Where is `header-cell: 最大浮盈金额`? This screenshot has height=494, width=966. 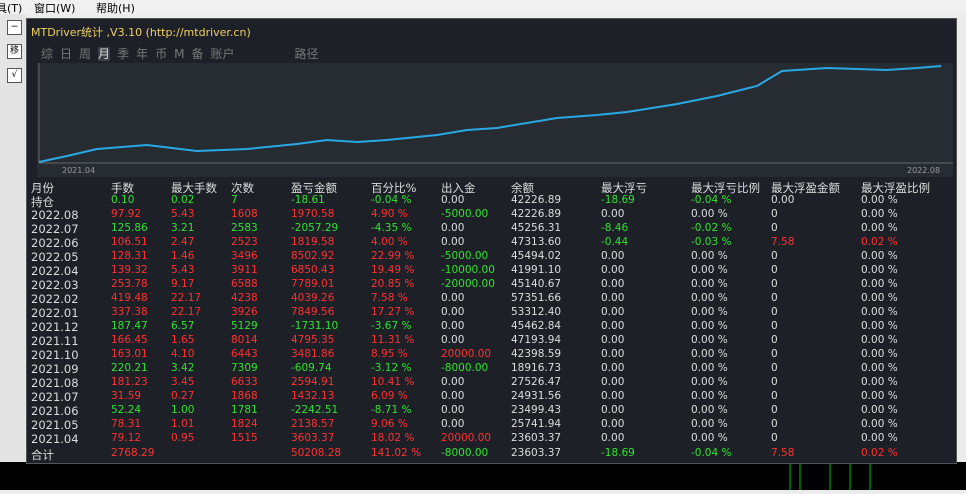 header-cell: 最大浮盈金额 is located at coordinates (805, 188).